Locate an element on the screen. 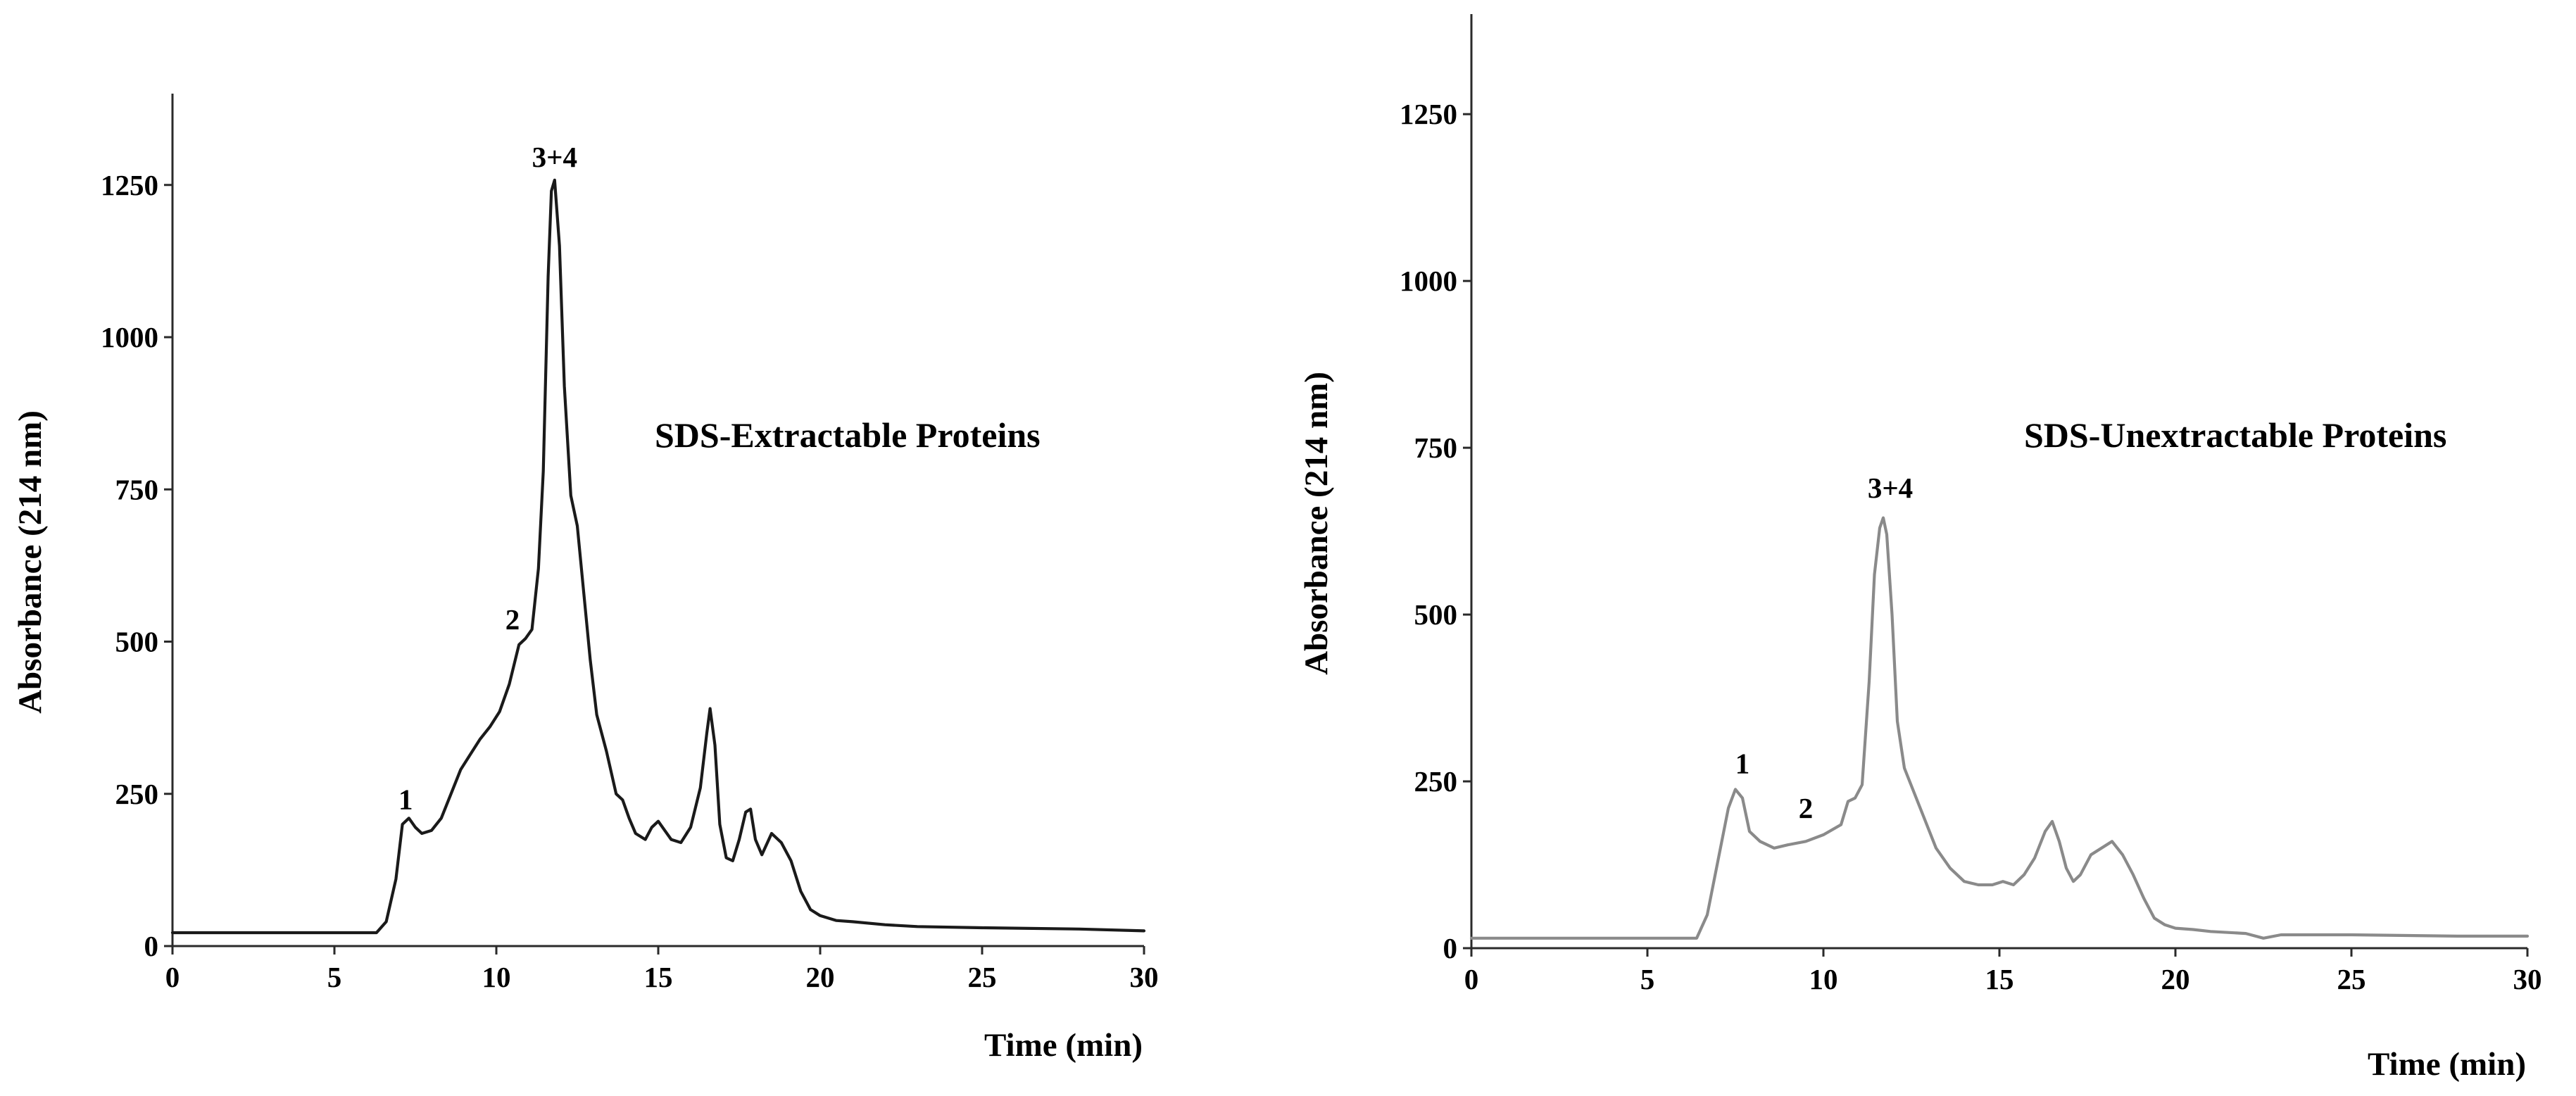 The image size is (2576, 1096). chart-annotation: SDS-Unextractable Proteins is located at coordinates (2235, 435).